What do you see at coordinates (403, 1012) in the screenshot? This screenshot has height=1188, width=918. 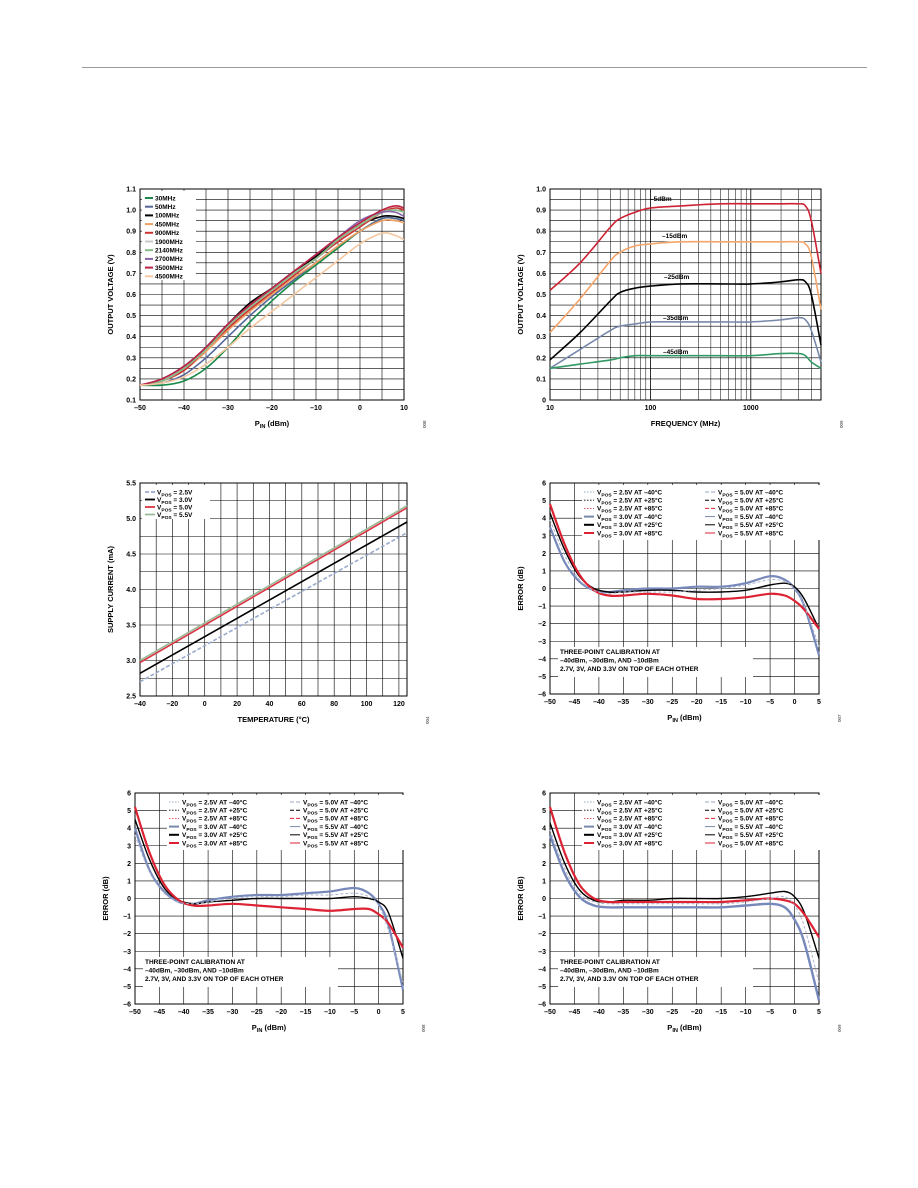 I see `x-tick-label: 5` at bounding box center [403, 1012].